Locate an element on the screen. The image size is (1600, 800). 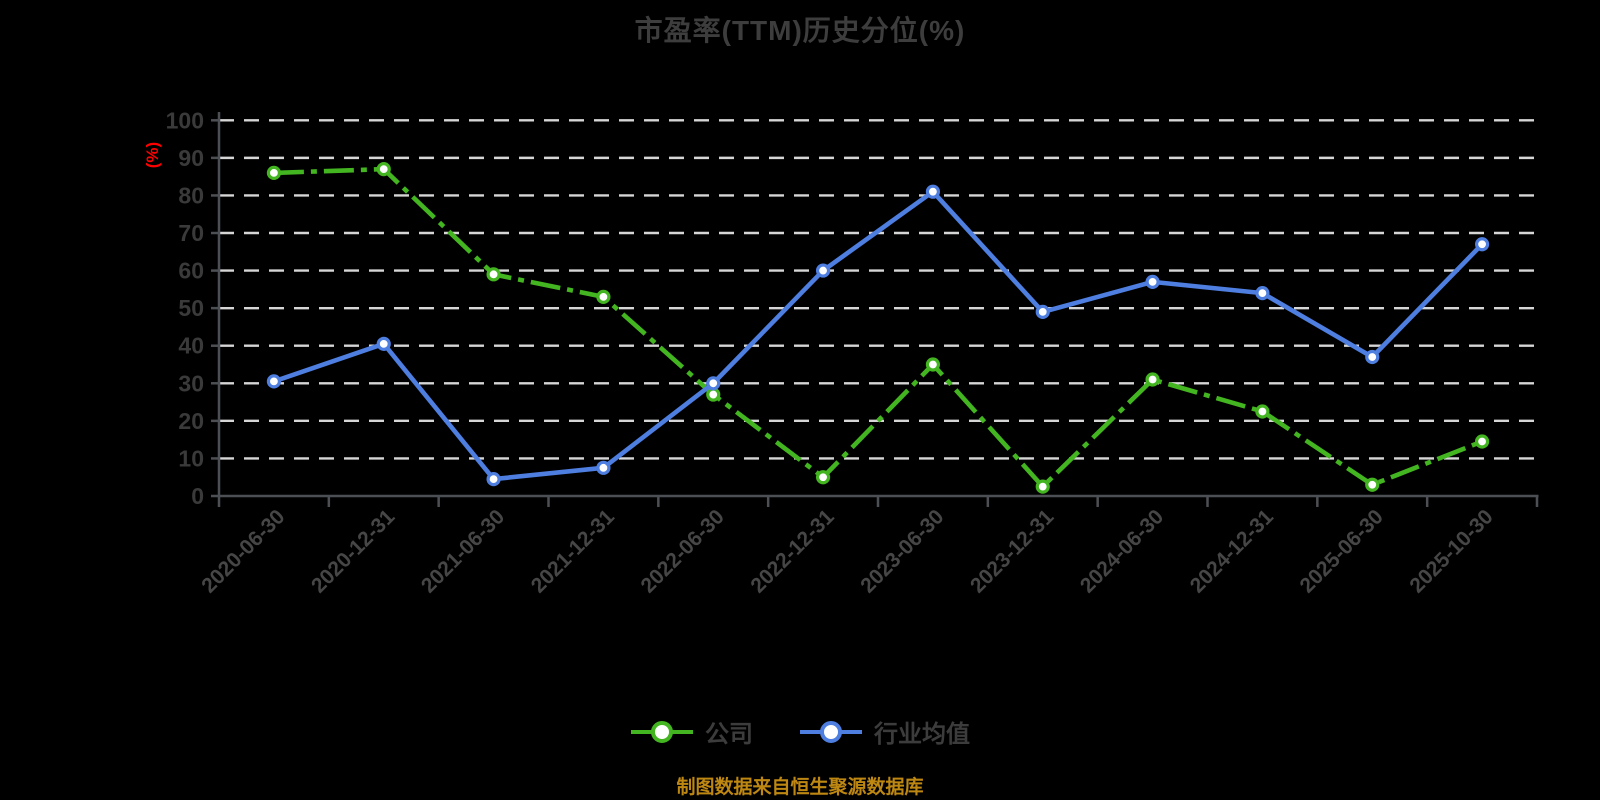
legend: 公司 行业均值 is located at coordinates (800, 731).